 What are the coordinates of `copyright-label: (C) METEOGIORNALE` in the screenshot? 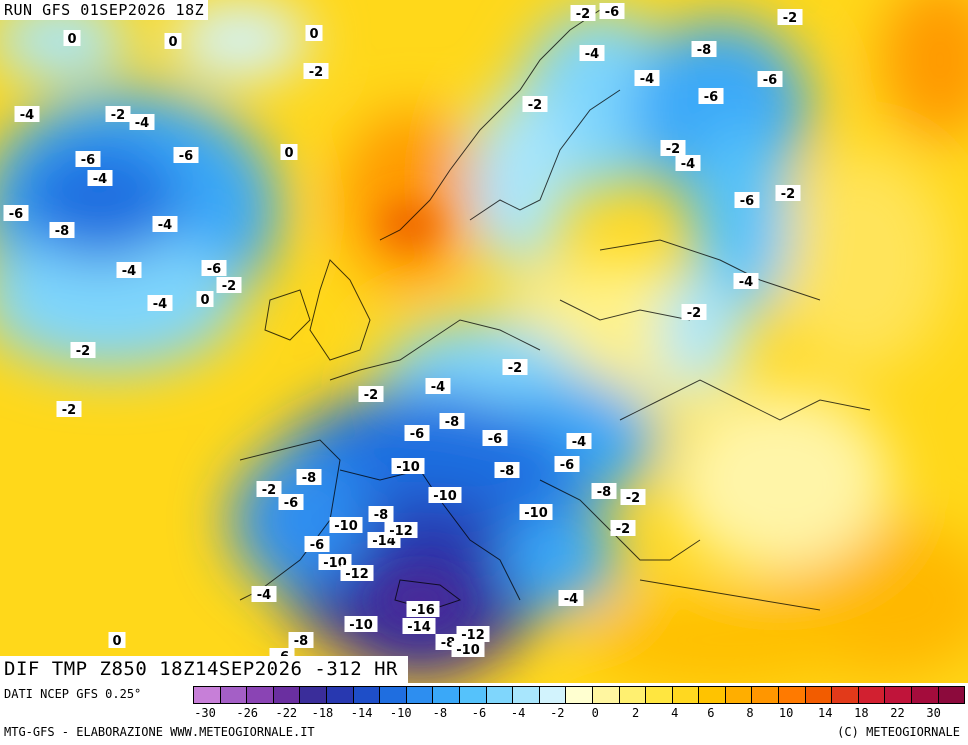 It's located at (898, 732).